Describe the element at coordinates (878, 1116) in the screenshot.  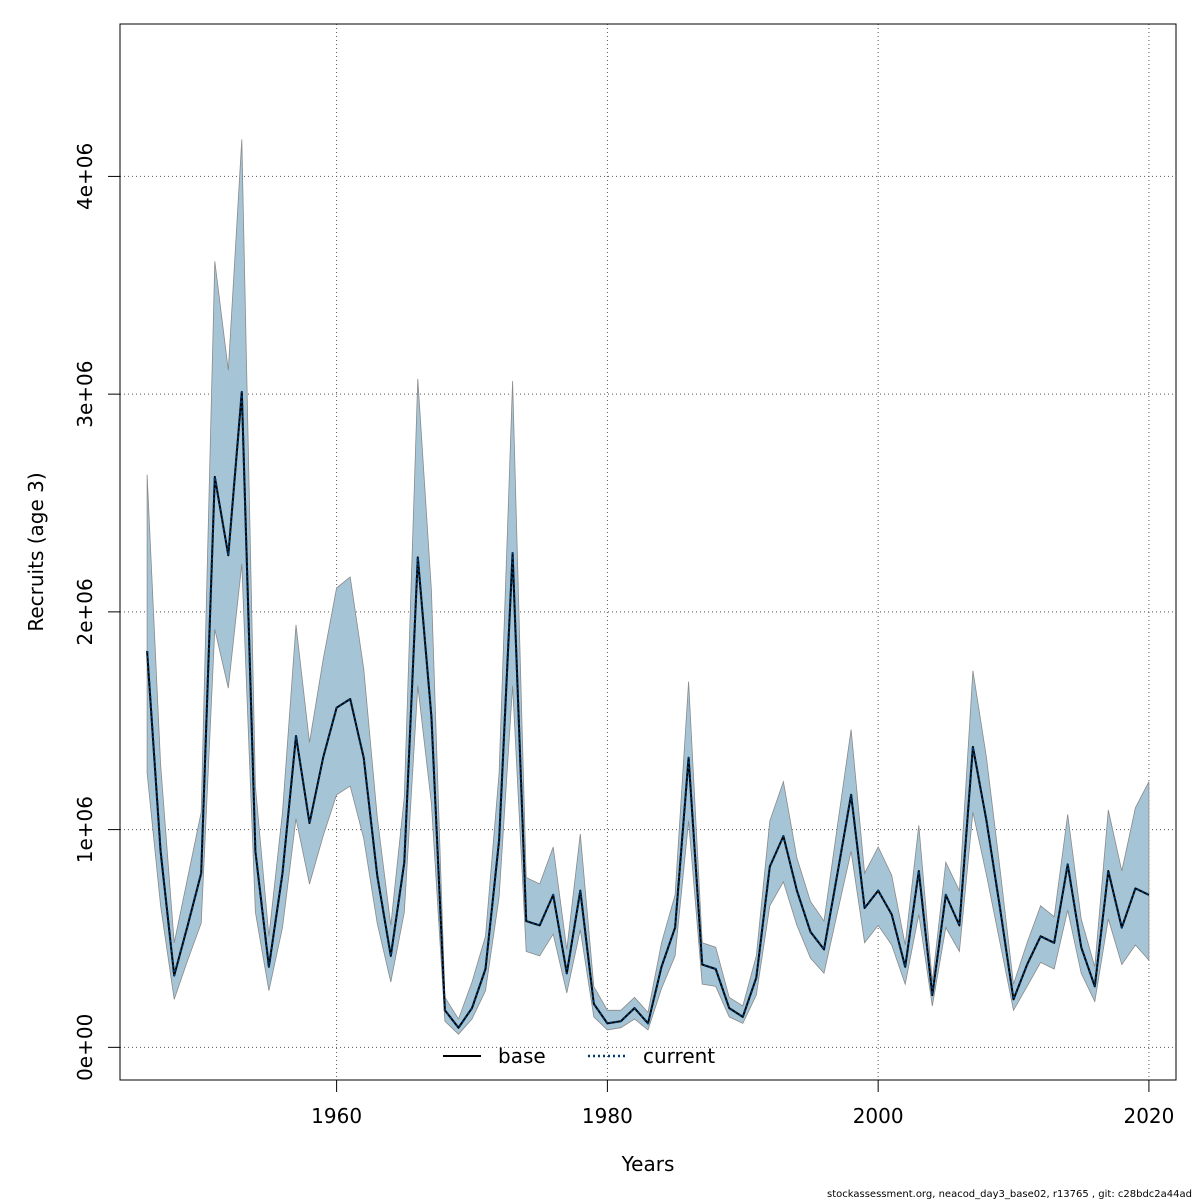
I see `x-tick-label-2000: 2000` at that location.